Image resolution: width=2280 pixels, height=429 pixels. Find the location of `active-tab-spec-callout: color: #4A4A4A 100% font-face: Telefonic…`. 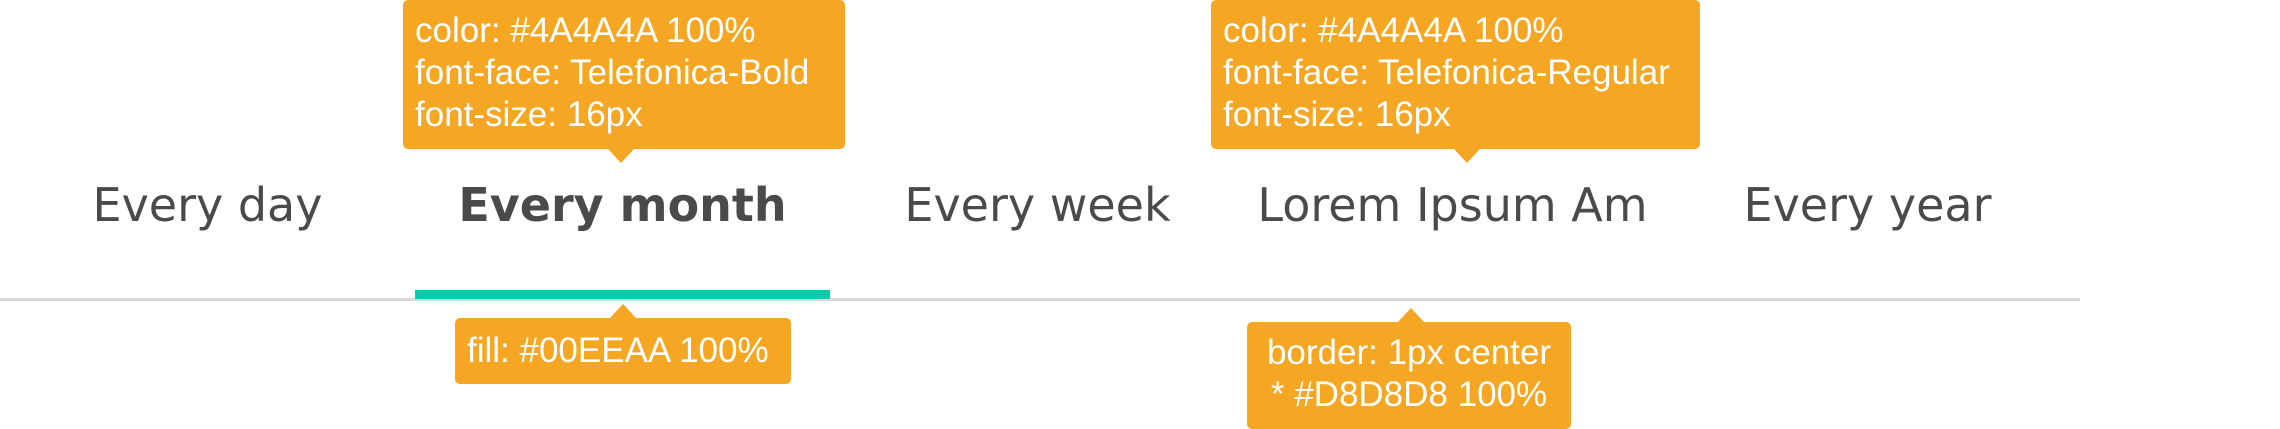

active-tab-spec-callout: color: #4A4A4A 100% font-face: Telefonic… is located at coordinates (624, 81).